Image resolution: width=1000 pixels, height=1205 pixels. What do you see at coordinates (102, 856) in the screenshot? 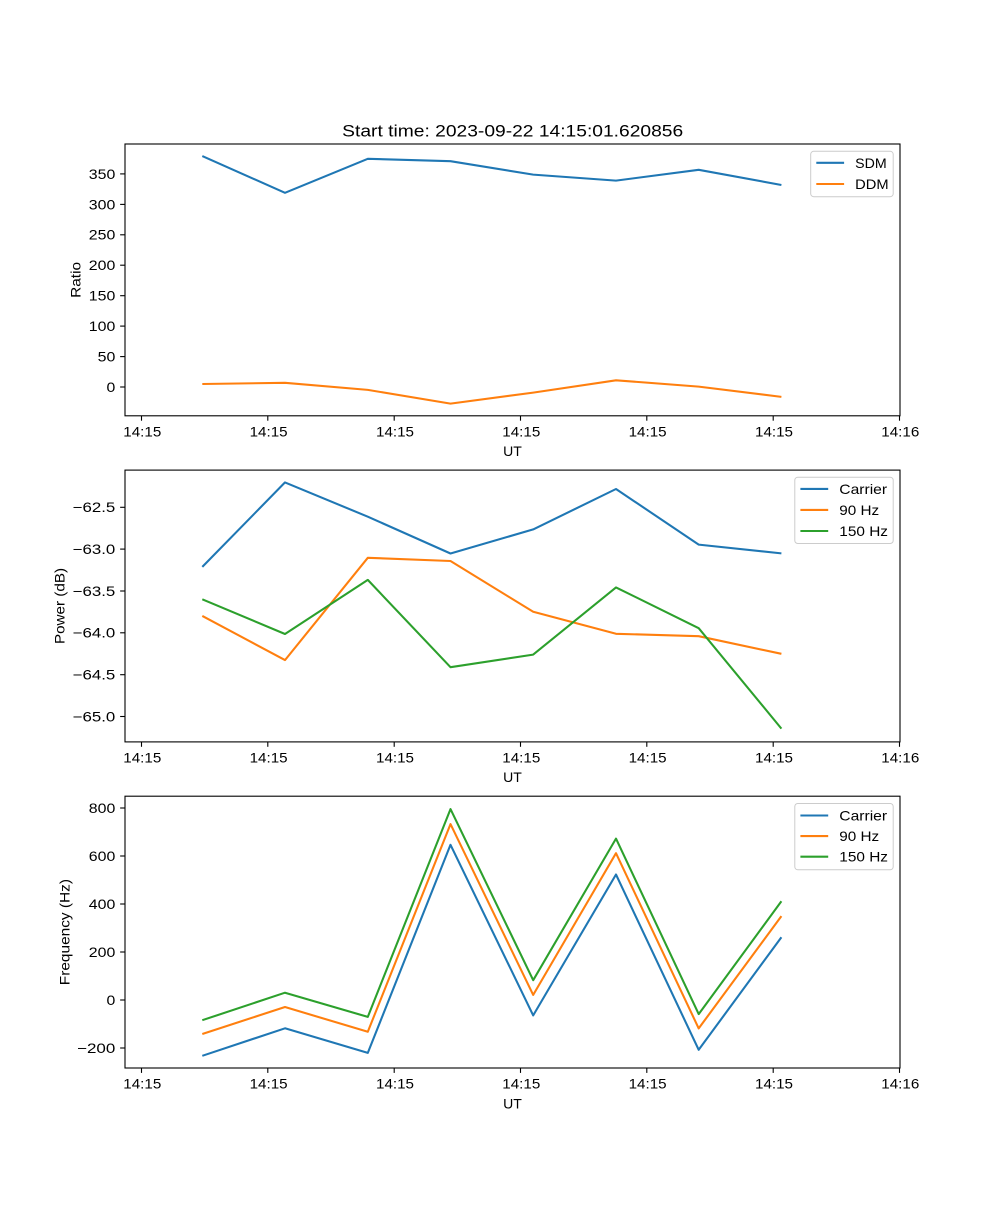
I see `svg-text: 600` at bounding box center [102, 856].